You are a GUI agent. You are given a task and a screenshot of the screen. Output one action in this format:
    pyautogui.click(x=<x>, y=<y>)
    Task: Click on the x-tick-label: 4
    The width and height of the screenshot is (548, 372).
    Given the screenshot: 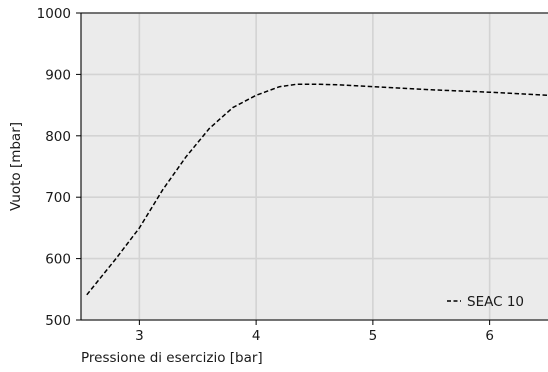 What is the action you would take?
    pyautogui.click(x=256, y=336)
    